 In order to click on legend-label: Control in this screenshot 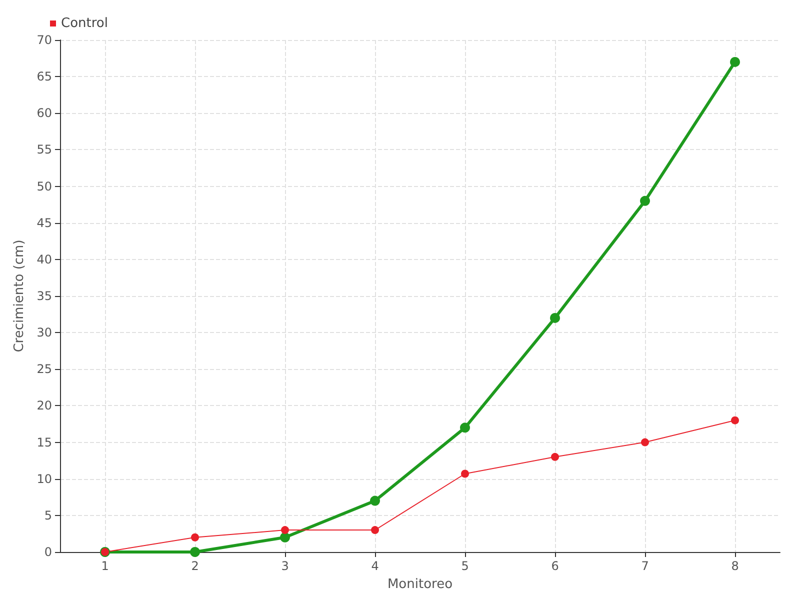, I will do `click(84, 23)`.